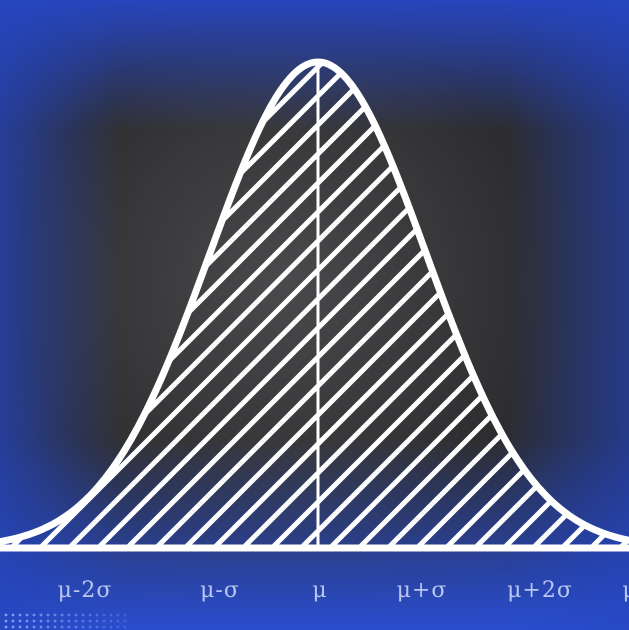 The image size is (629, 630). What do you see at coordinates (220, 590) in the screenshot?
I see `tick-label-mu-minus-sigma: μ-σ` at bounding box center [220, 590].